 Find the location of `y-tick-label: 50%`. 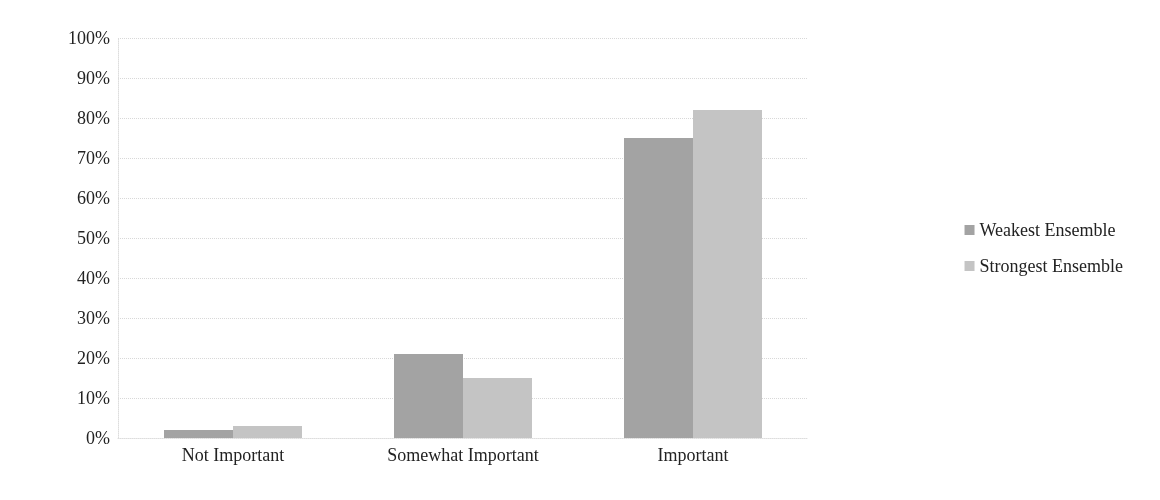

y-tick-label: 50% is located at coordinates (93, 238).